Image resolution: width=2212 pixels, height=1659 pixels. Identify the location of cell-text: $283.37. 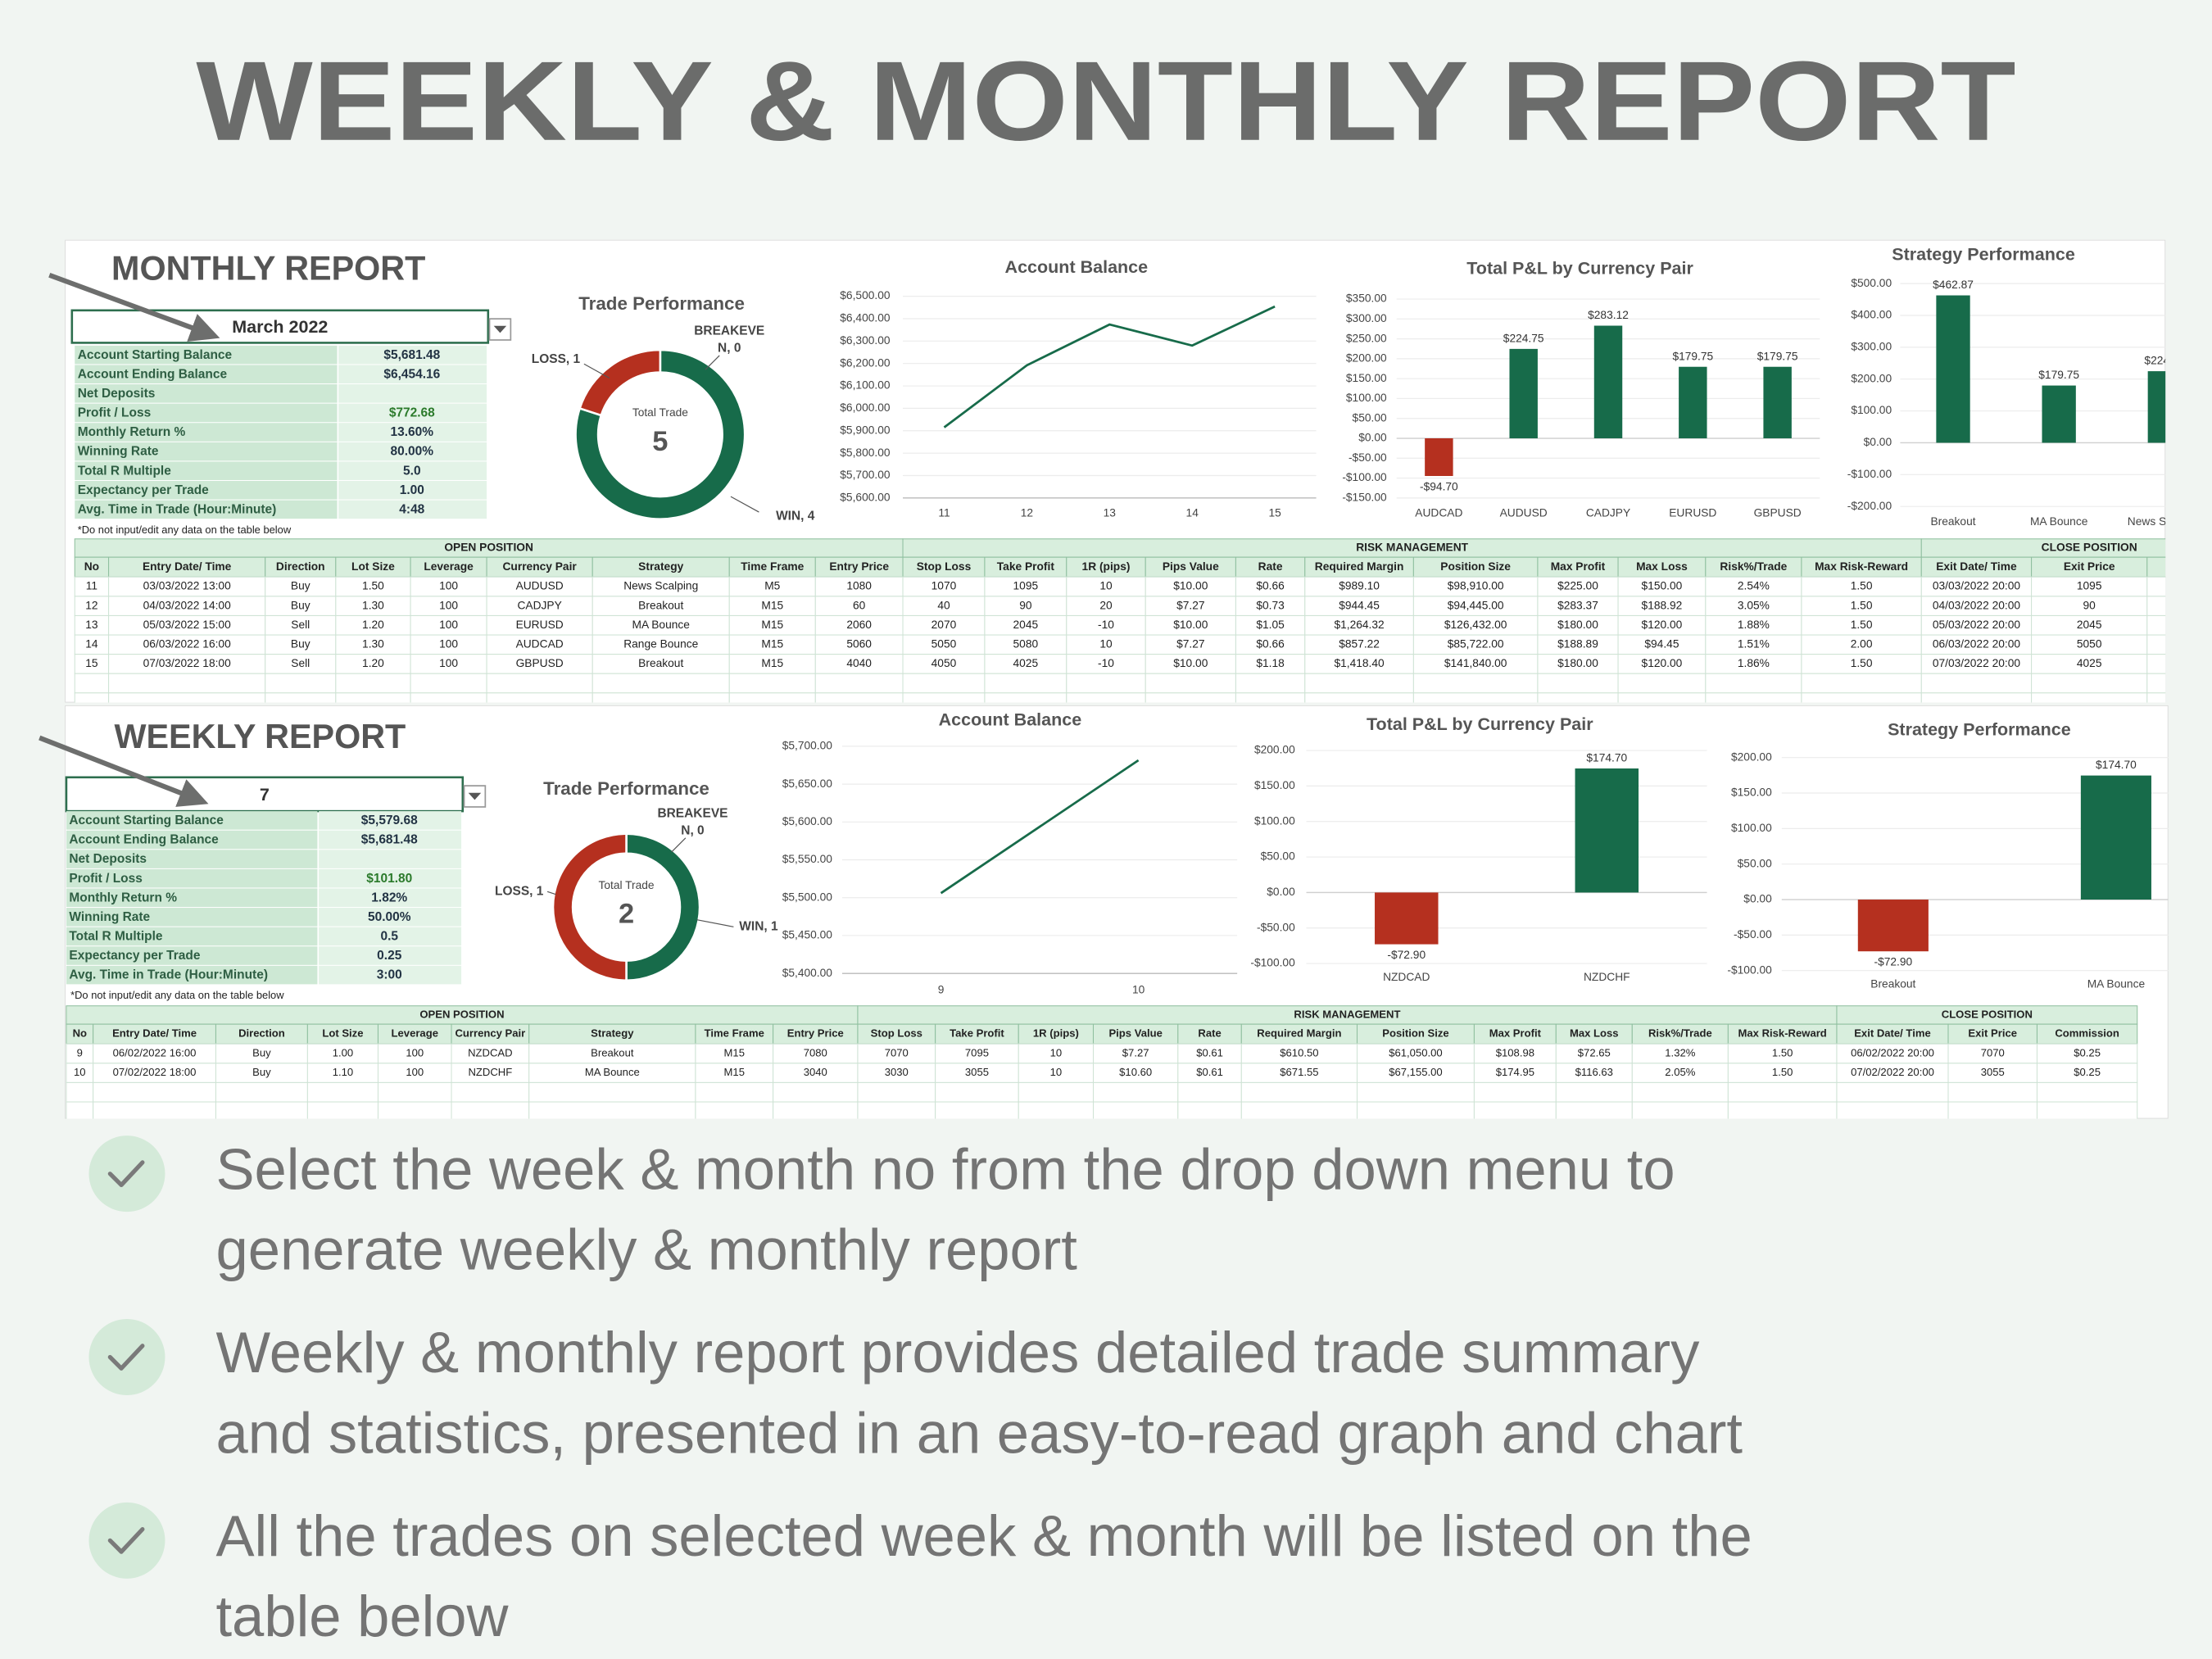
(1577, 605).